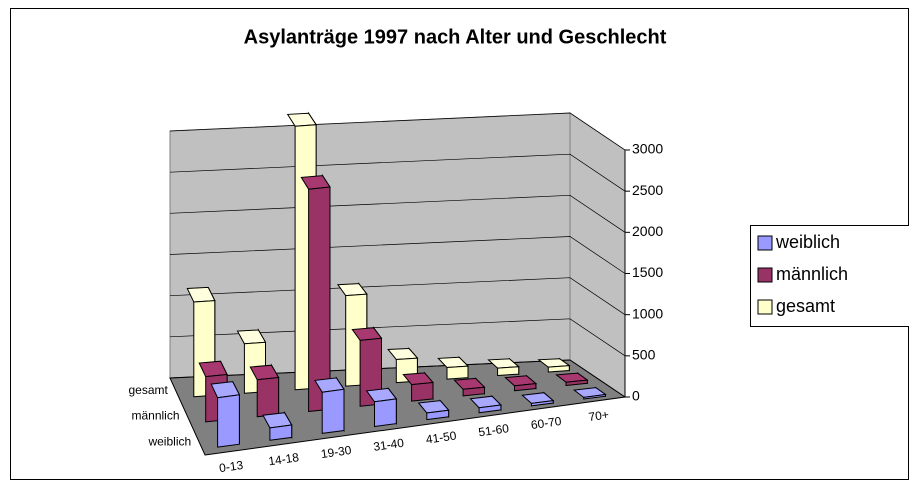 The width and height of the screenshot is (909, 480). I want to click on x-tick-label: 41-50, so click(441, 437).